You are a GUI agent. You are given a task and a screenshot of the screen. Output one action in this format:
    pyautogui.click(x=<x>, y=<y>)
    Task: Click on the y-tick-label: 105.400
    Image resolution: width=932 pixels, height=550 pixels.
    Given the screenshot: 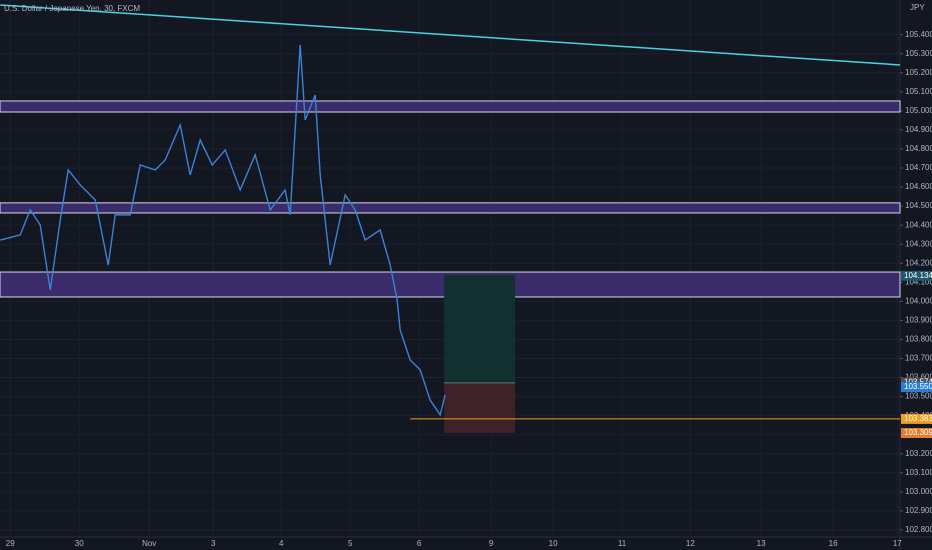 What is the action you would take?
    pyautogui.click(x=918, y=34)
    